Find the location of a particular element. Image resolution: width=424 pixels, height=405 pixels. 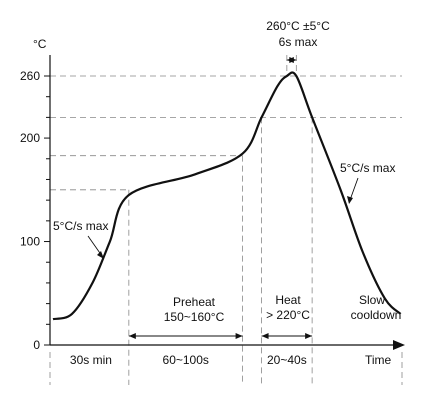

preheat-label: Preheat is located at coordinates (194, 302).